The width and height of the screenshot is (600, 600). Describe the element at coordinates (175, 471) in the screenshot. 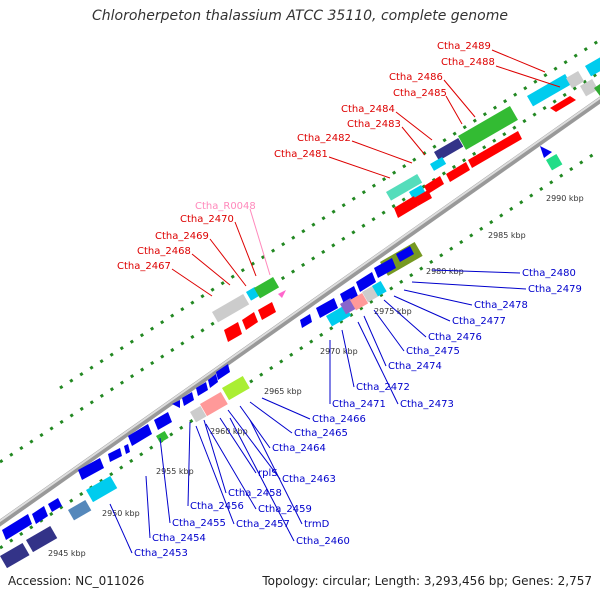

I see `scale-label: 2955 kbp` at that location.